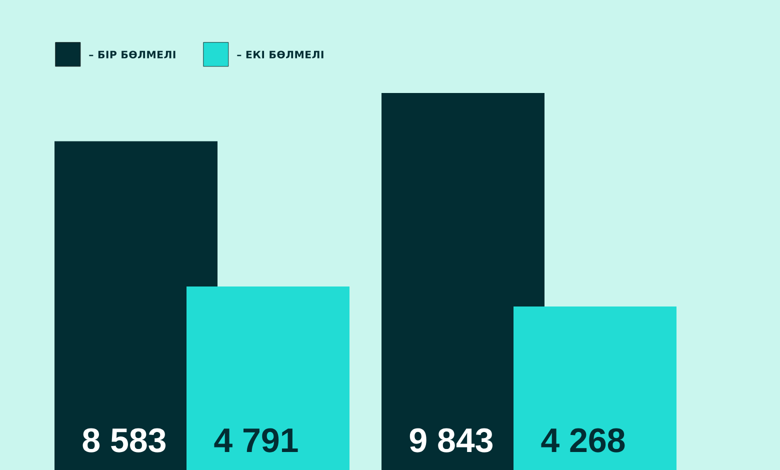  What do you see at coordinates (583, 440) in the screenshot?
I see `data-label: 4 268` at bounding box center [583, 440].